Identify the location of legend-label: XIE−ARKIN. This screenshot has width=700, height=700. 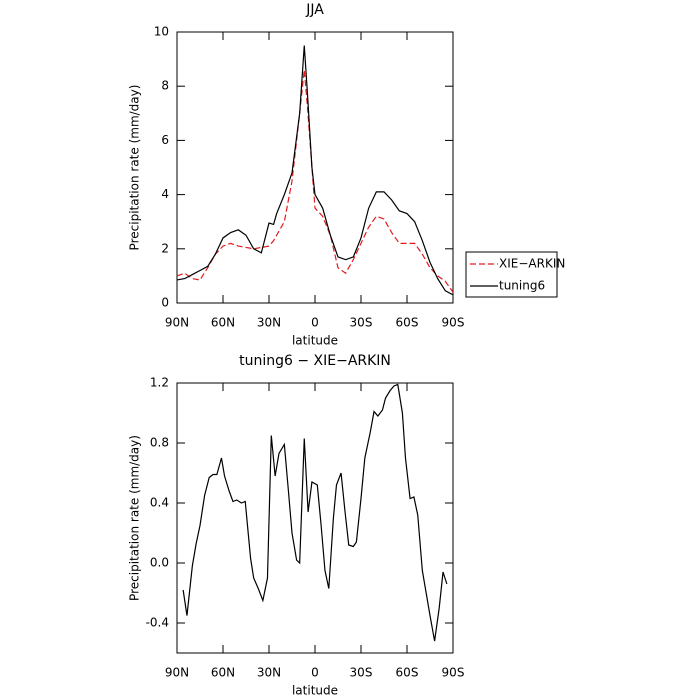
(532, 264).